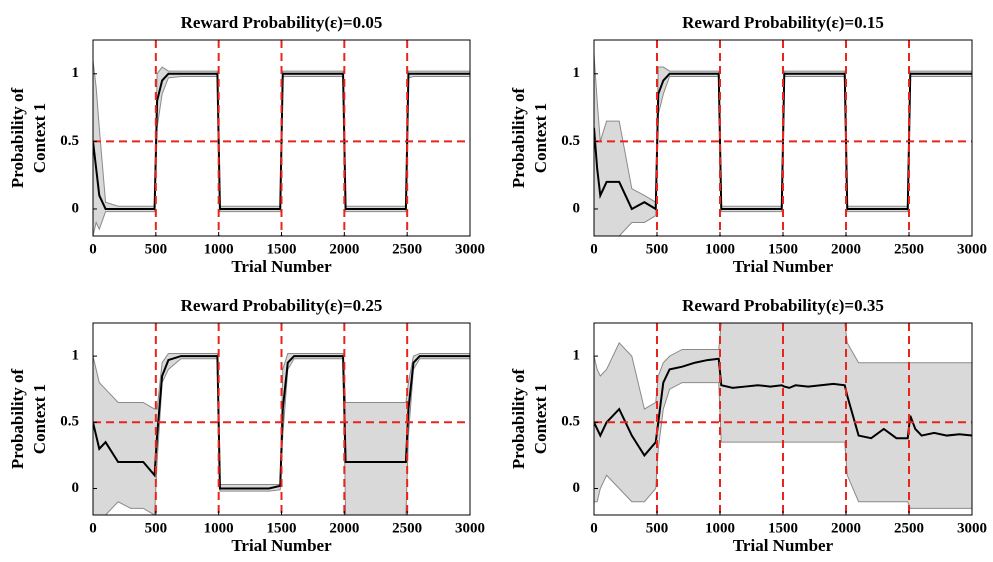 This screenshot has width=993, height=562. What do you see at coordinates (282, 22) in the screenshot?
I see `chart-title: Reward Probability(ε)=0.05` at bounding box center [282, 22].